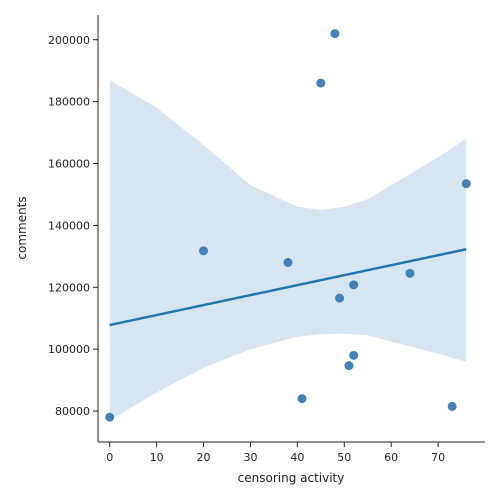 The width and height of the screenshot is (500, 500). What do you see at coordinates (297, 457) in the screenshot?
I see `x-tick-label: 40` at bounding box center [297, 457].